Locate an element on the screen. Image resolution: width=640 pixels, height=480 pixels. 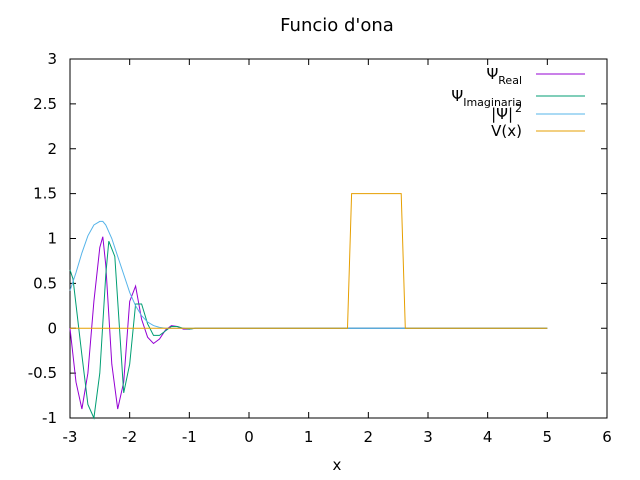
y-tick-label: 0 is located at coordinates (52, 328).